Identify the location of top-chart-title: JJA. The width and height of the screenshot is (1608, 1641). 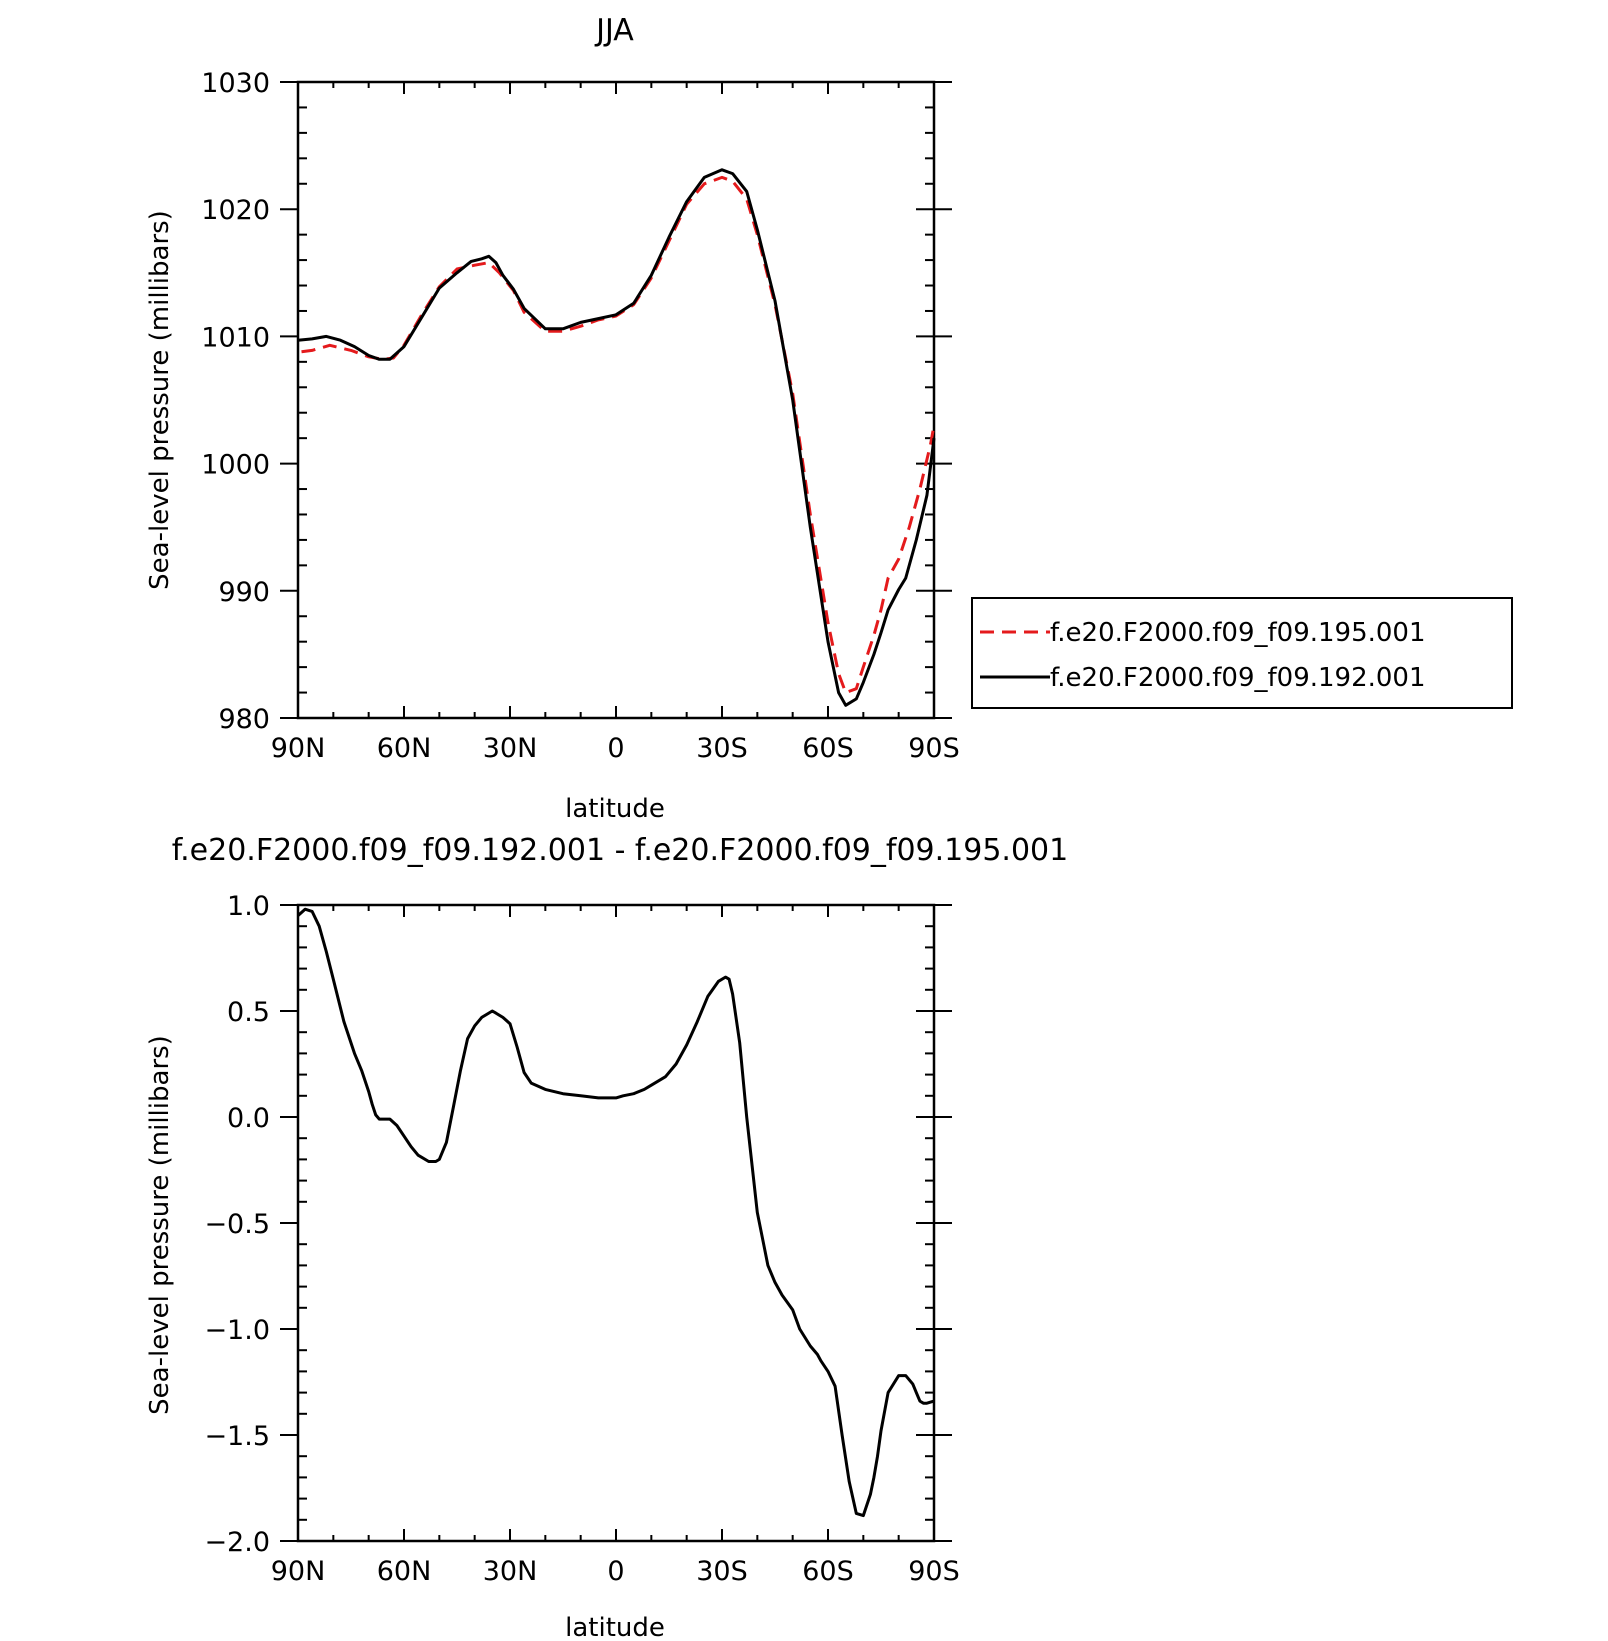
(614, 30).